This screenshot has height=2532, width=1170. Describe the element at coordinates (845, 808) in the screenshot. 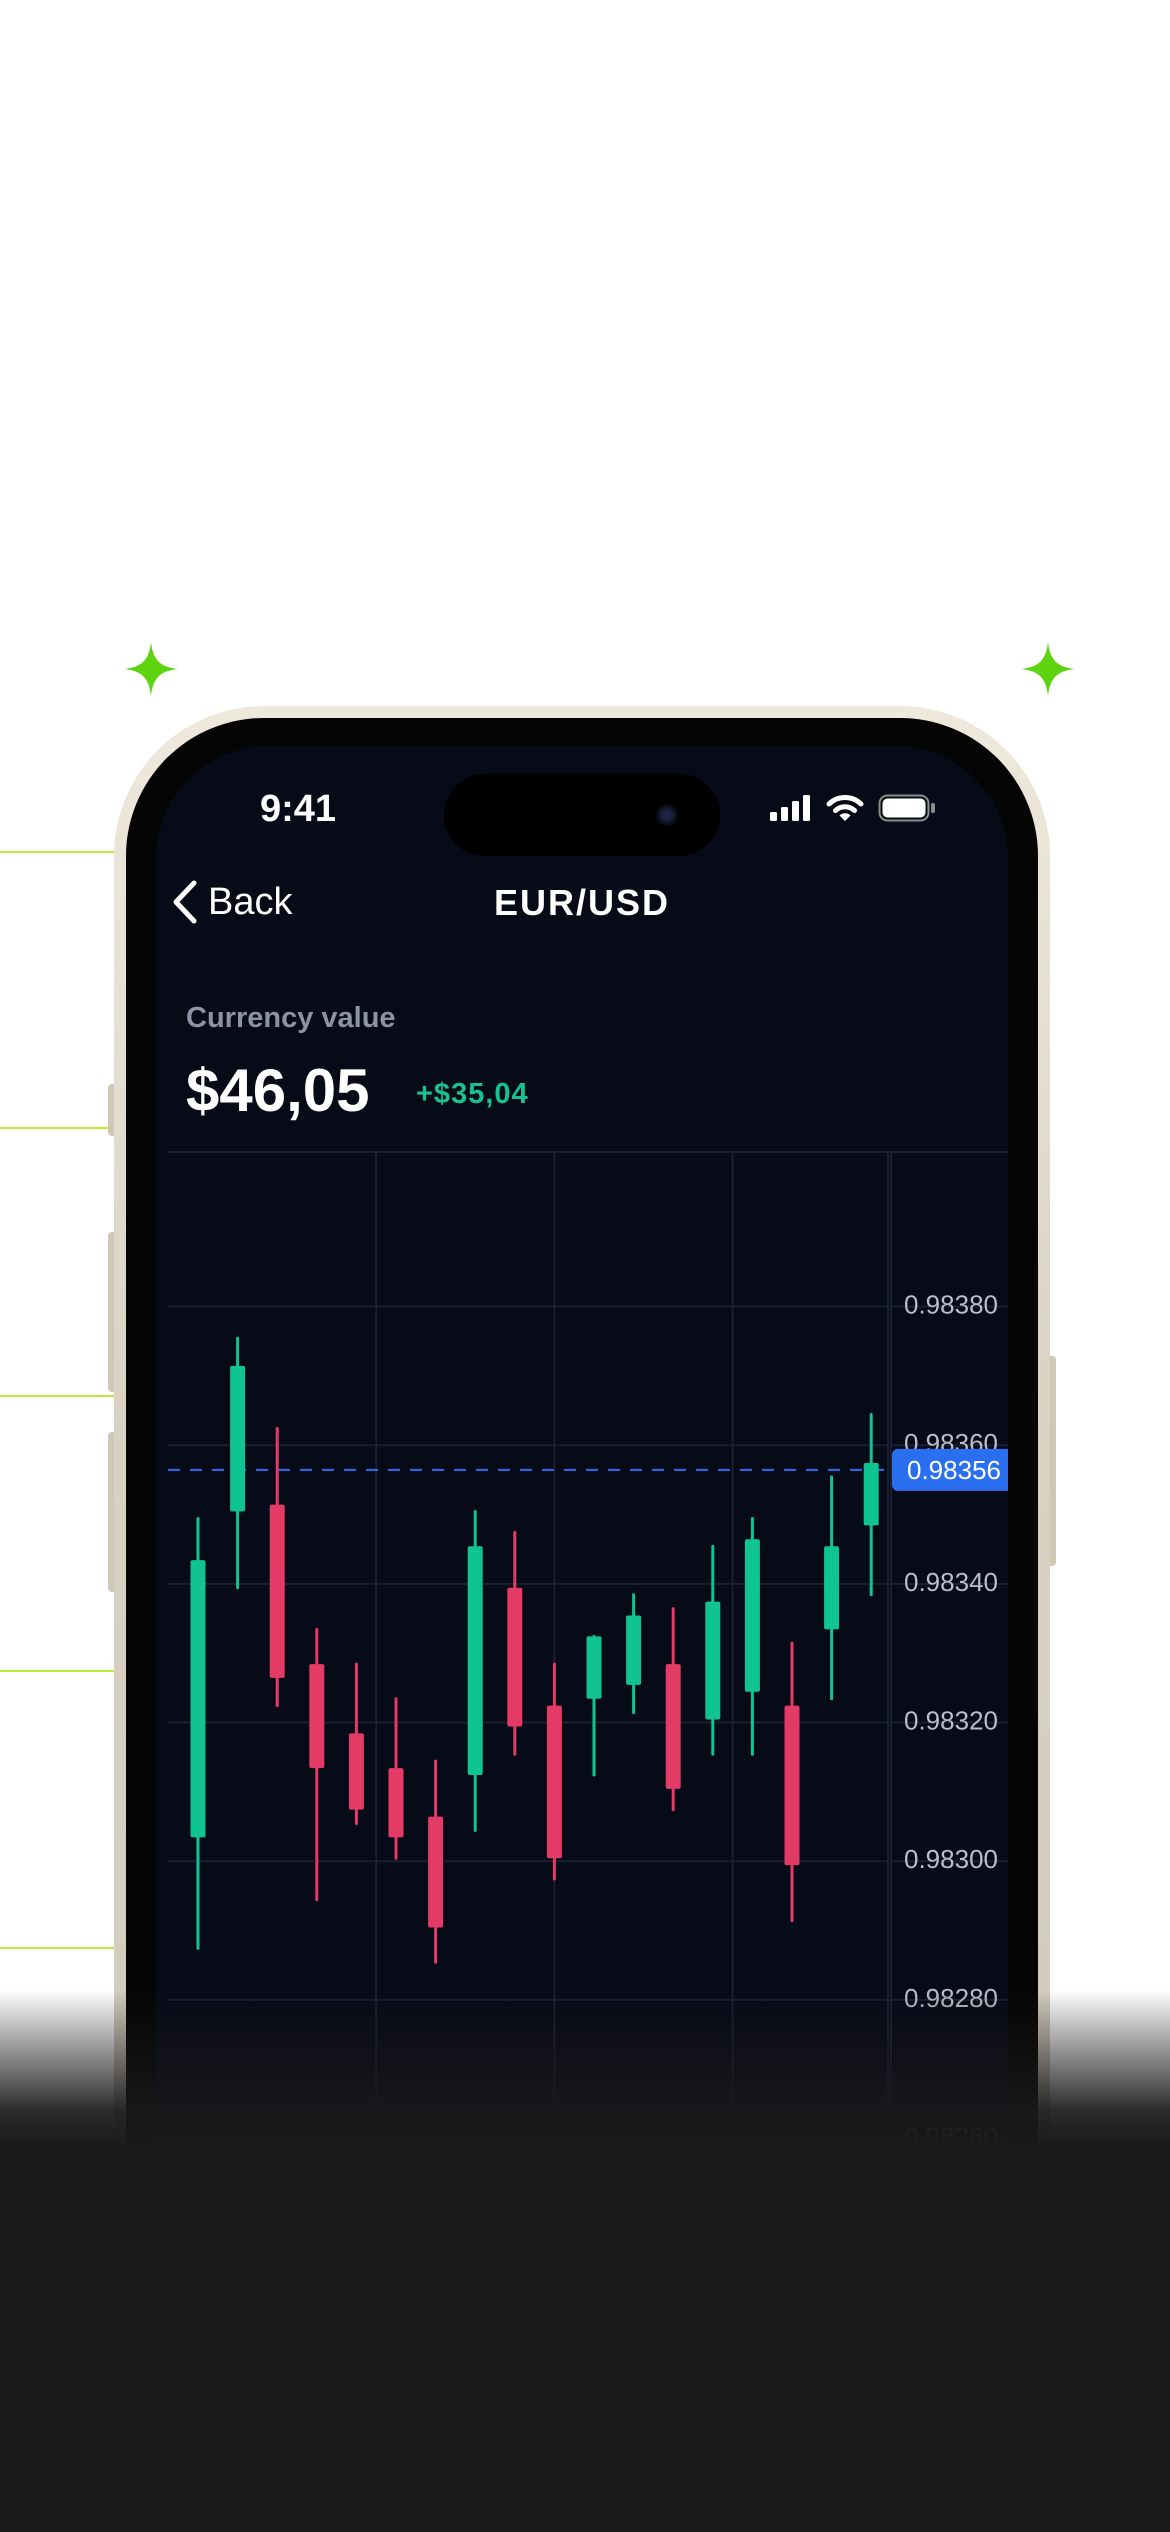

I see `wifi-icon` at that location.